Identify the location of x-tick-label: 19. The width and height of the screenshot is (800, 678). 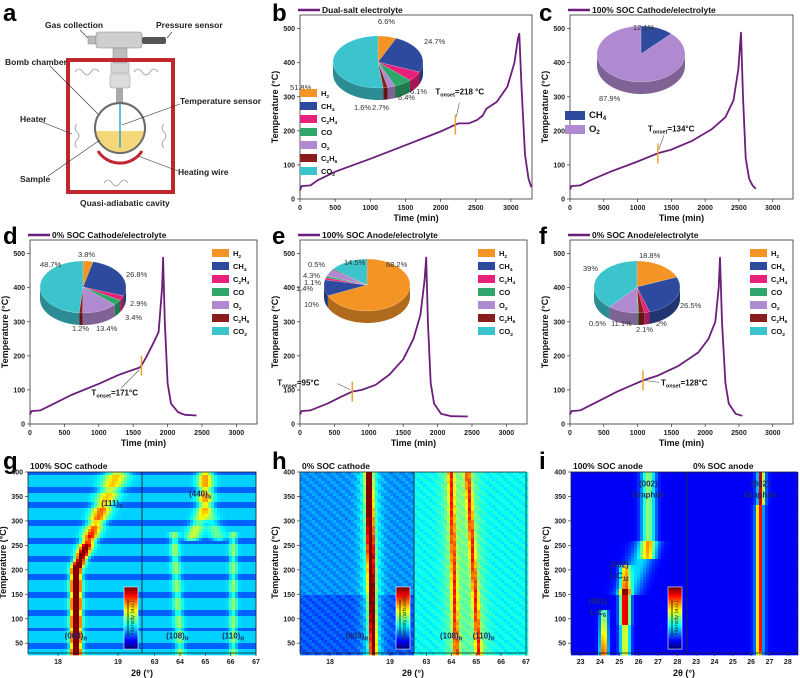
(118, 662).